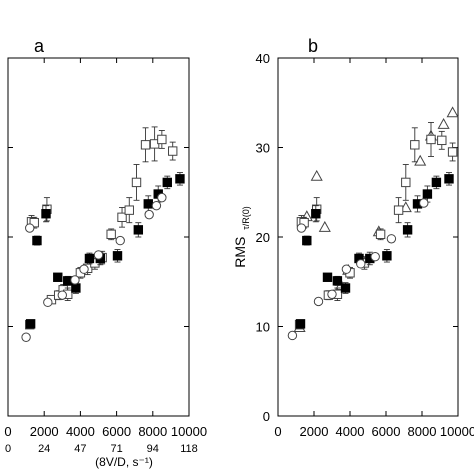  What do you see at coordinates (240, 252) in the screenshot?
I see `panel-b-ylabel-main: RMS` at bounding box center [240, 252].